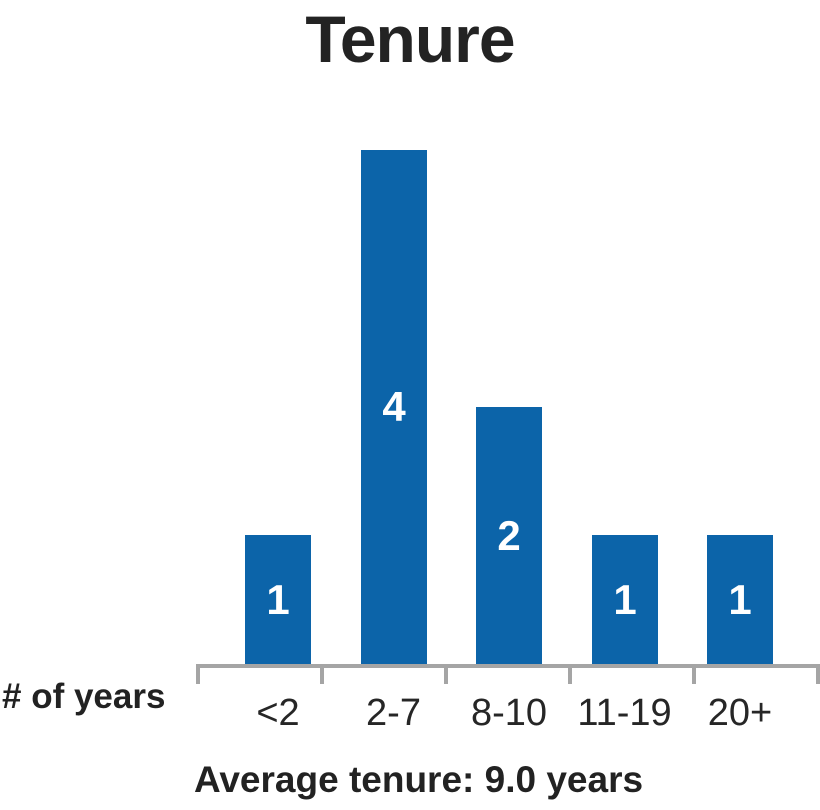  I want to click on bar-<2: 1, so click(278, 599).